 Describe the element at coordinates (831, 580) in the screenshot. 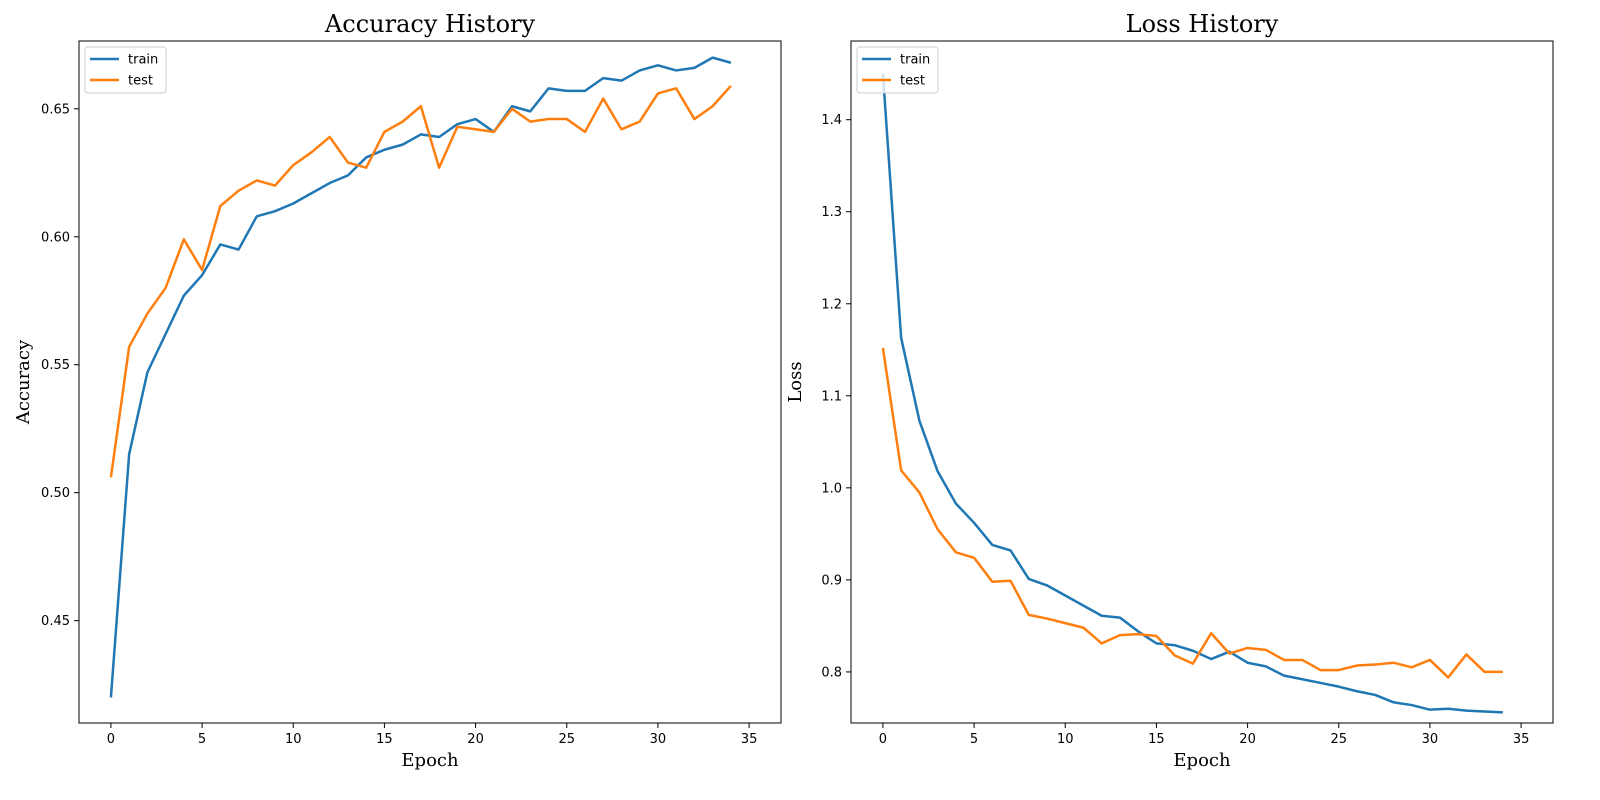

I see `y-tick-label: 0.9` at that location.